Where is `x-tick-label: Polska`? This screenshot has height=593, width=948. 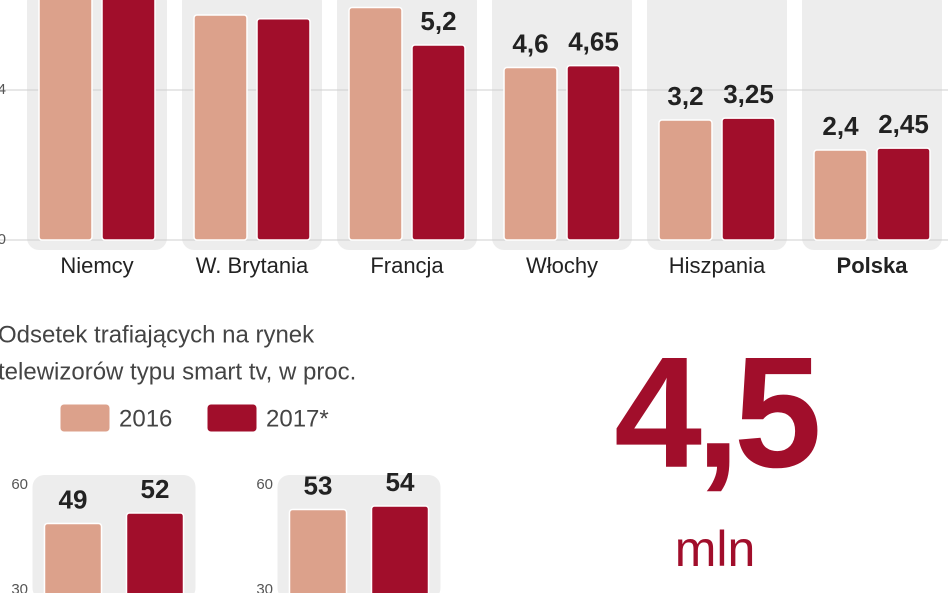 x-tick-label: Polska is located at coordinates (873, 265).